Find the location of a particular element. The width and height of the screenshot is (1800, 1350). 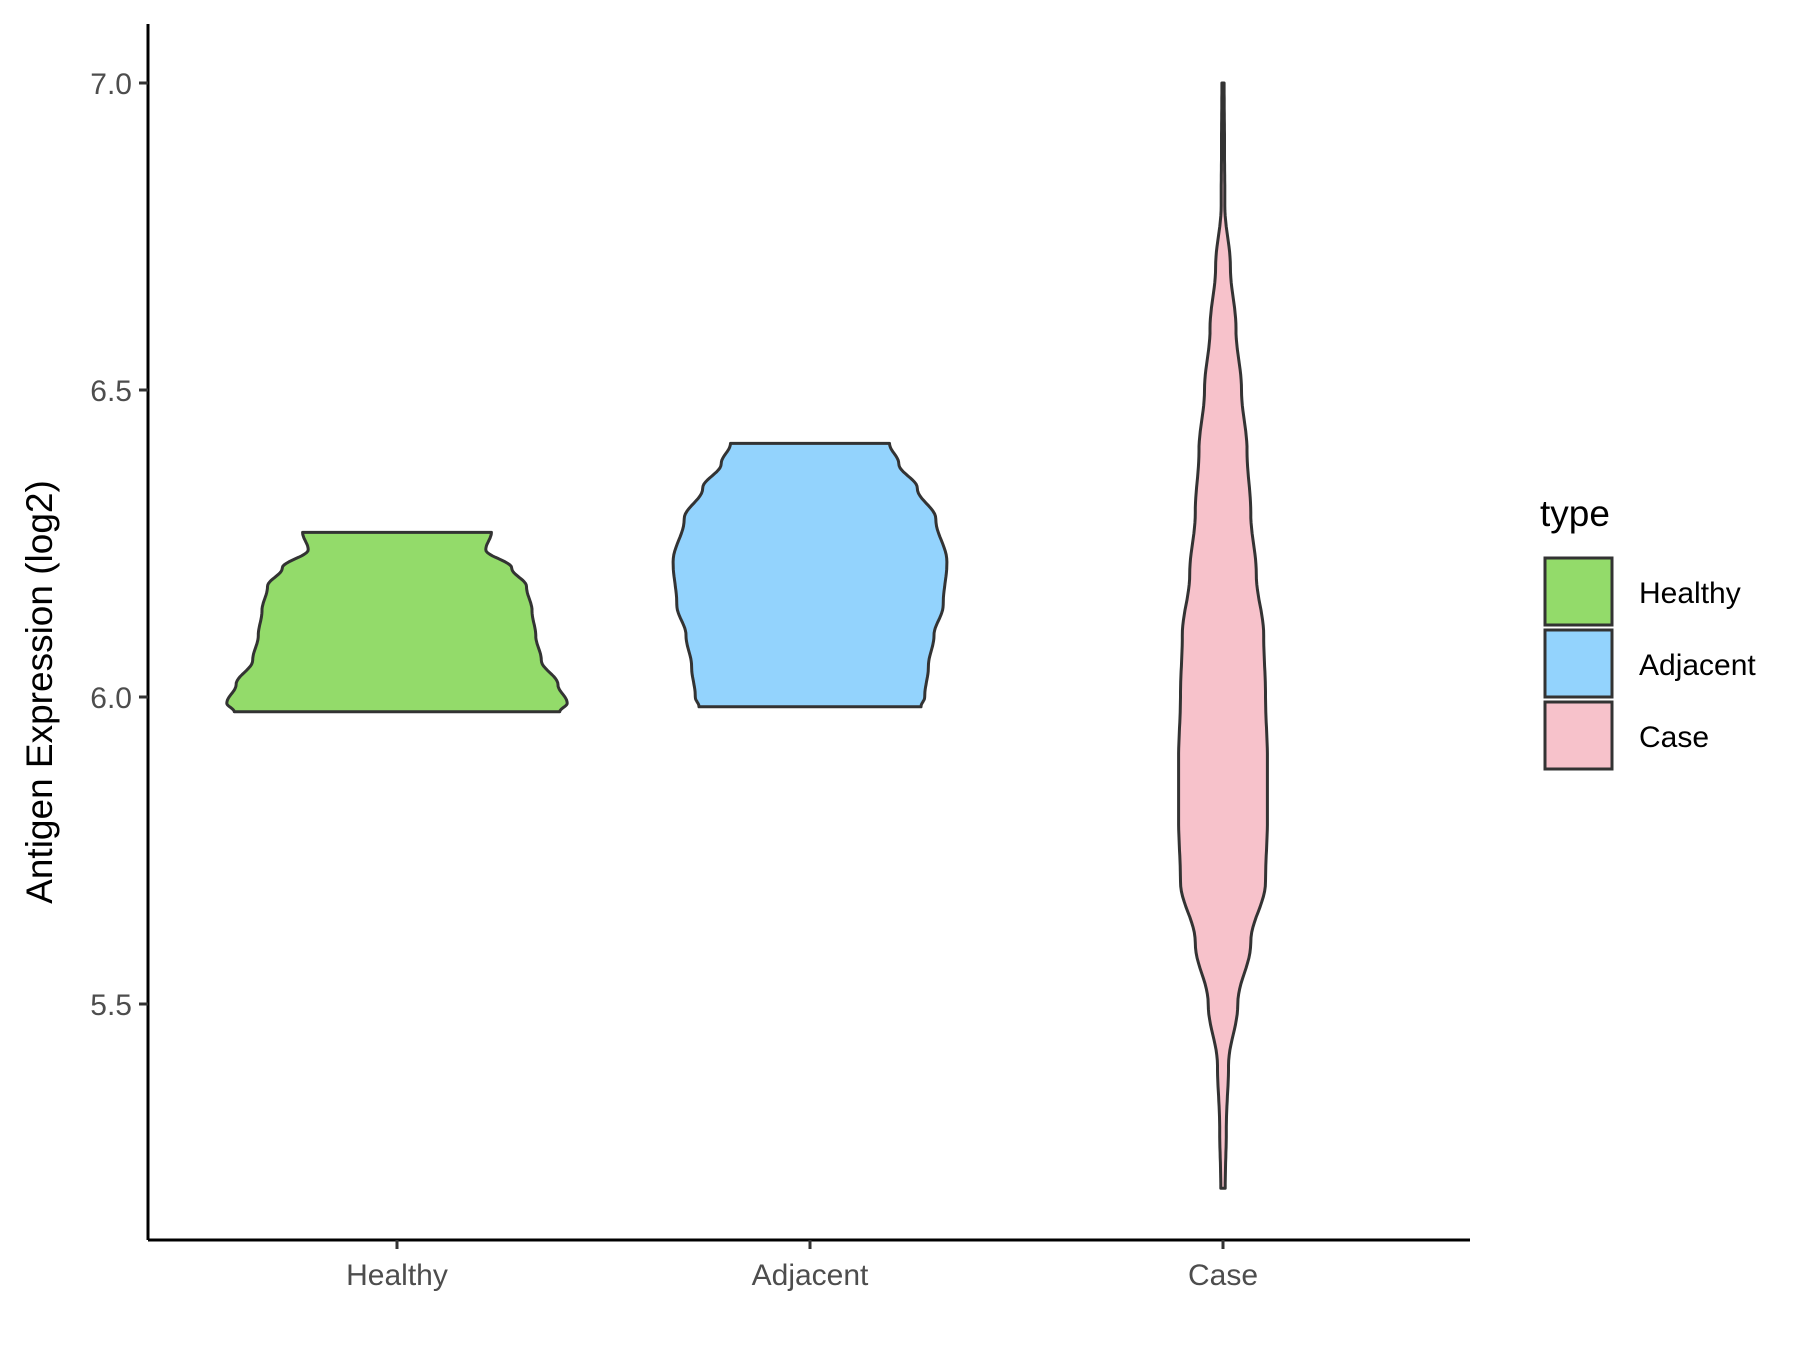

legend-key-case is located at coordinates (1578, 735).